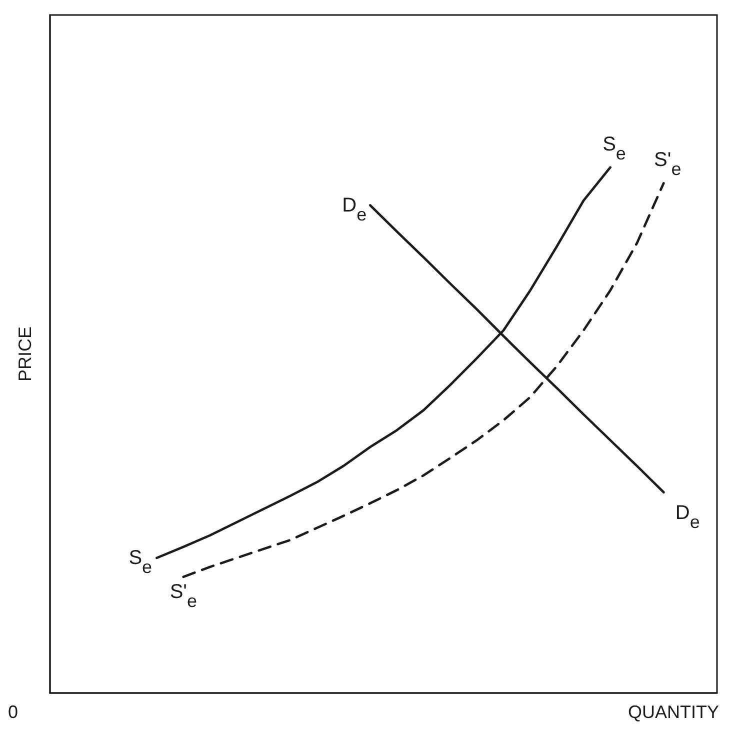  I want to click on y-axis-title: PRICE, so click(25, 354).